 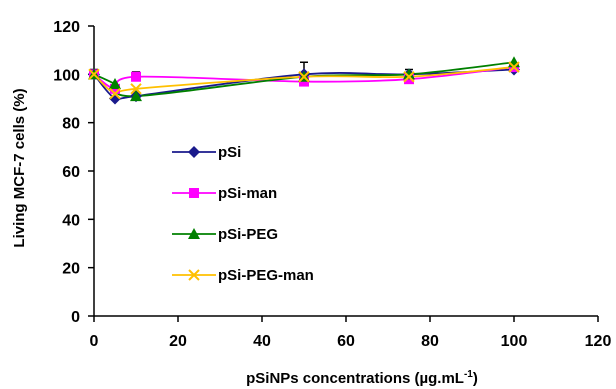 What do you see at coordinates (266, 275) in the screenshot?
I see `legend-label: pSi-PEG-man` at bounding box center [266, 275].